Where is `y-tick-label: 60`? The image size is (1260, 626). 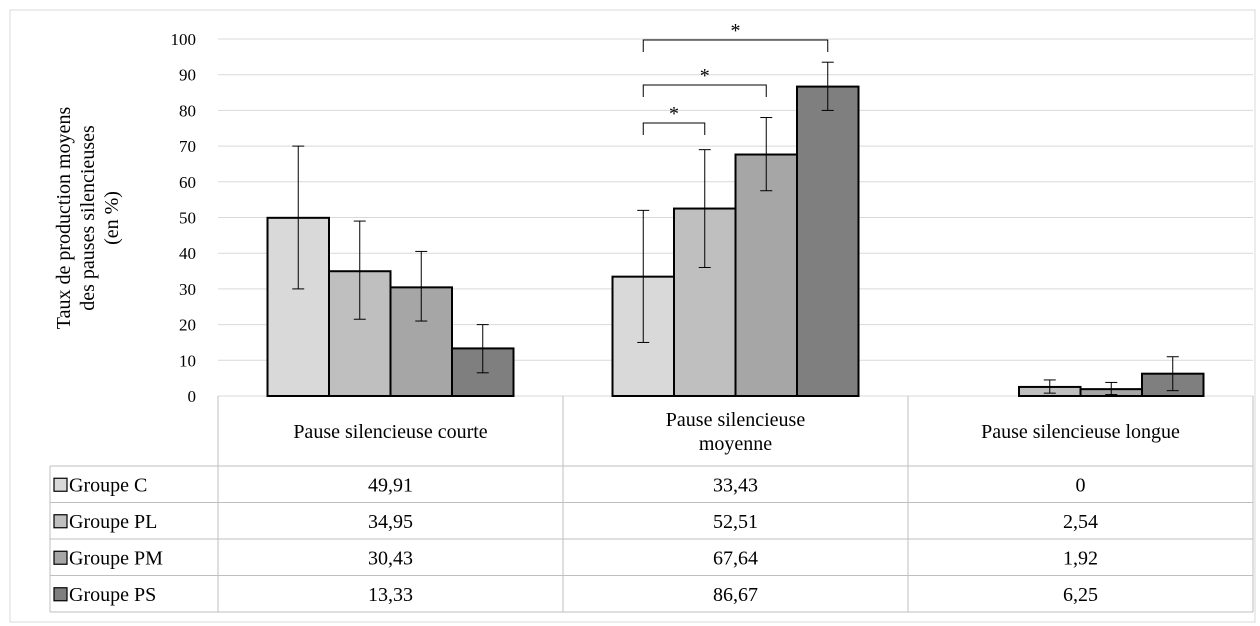 y-tick-label: 60 is located at coordinates (187, 182).